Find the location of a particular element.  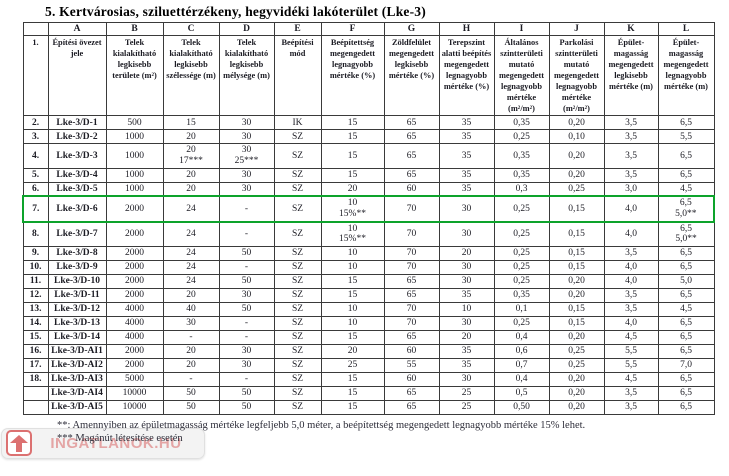

table-cell: 40 is located at coordinates (191, 309).